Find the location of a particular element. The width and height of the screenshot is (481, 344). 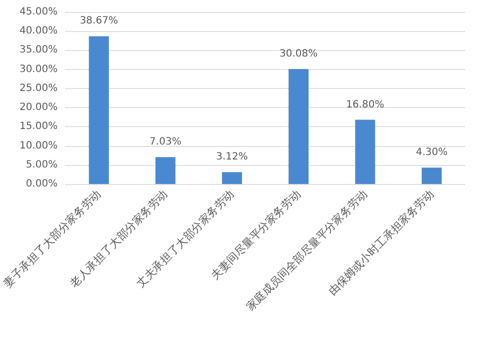

data-label: 30.08% is located at coordinates (299, 54).